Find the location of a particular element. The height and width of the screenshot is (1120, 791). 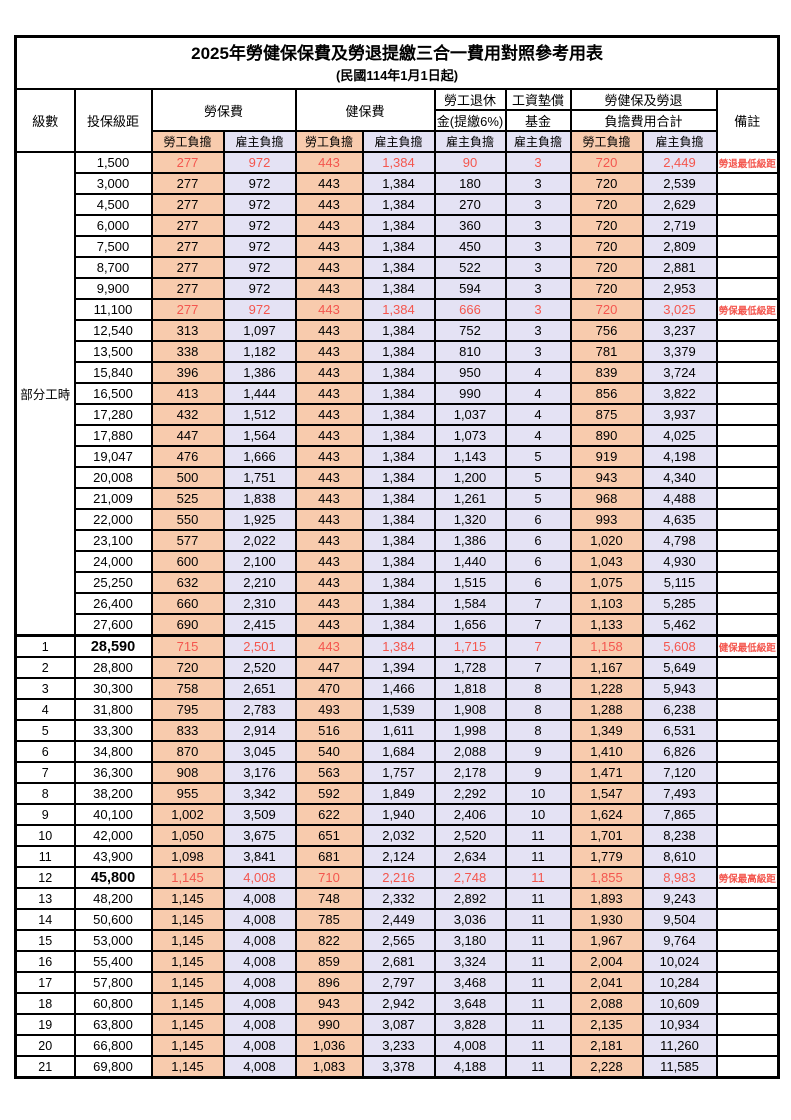

wage-fund-employer-cell: 4 is located at coordinates (538, 393).